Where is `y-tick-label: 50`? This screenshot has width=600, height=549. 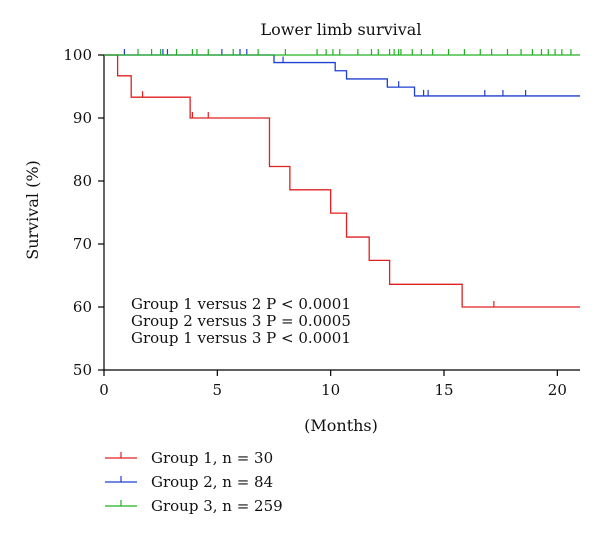 y-tick-label: 50 is located at coordinates (82, 370).